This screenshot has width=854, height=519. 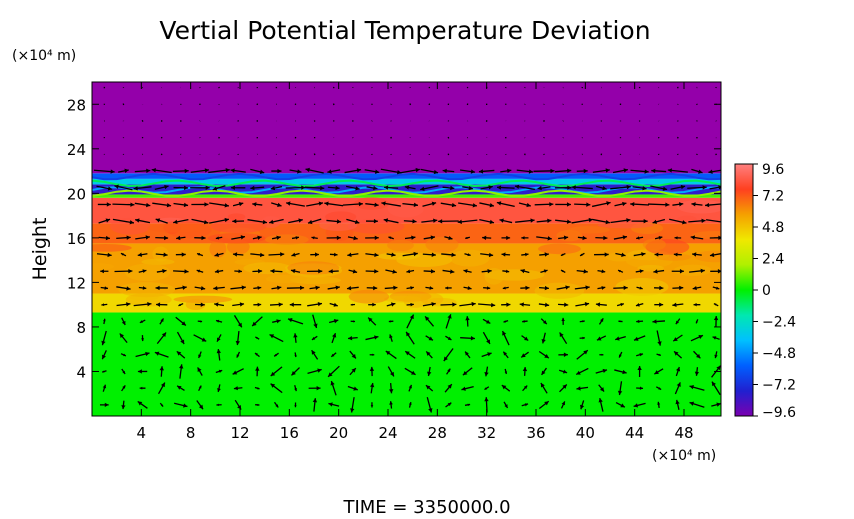 What do you see at coordinates (142, 433) in the screenshot?
I see `x-tick-label: 4` at bounding box center [142, 433].